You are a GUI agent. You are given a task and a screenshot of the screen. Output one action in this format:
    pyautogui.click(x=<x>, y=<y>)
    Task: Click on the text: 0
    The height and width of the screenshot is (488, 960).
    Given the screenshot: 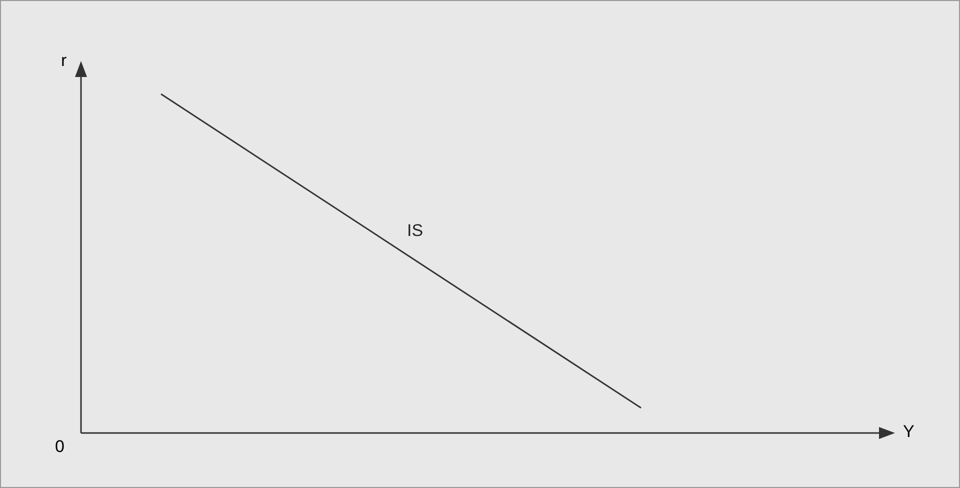 What is the action you would take?
    pyautogui.click(x=59, y=447)
    